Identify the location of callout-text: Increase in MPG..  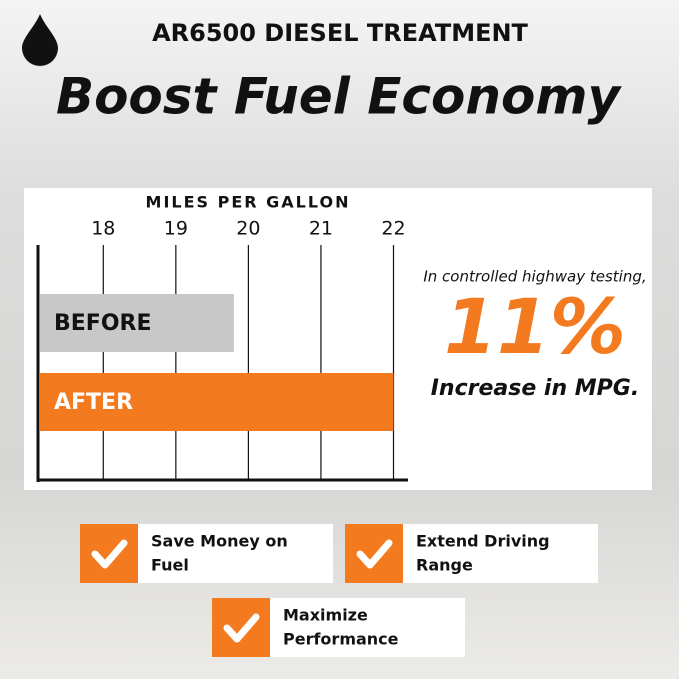
(535, 388).